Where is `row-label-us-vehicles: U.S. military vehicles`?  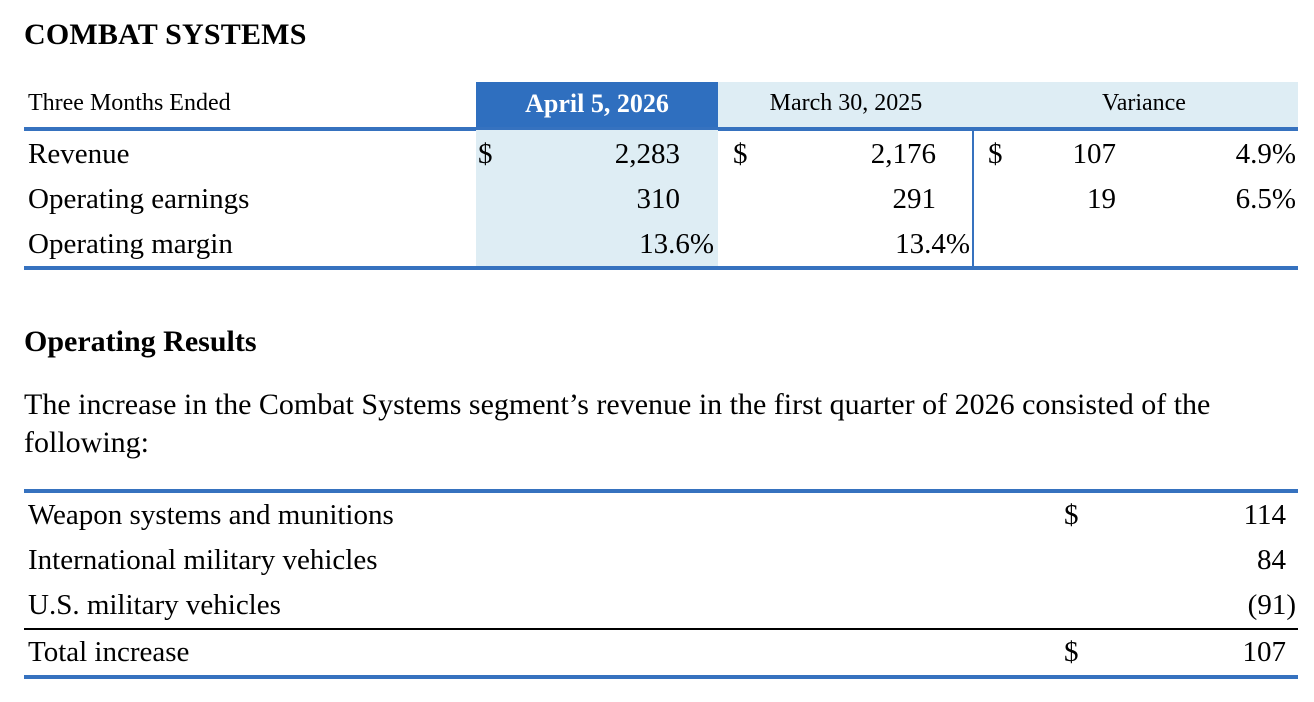
row-label-us-vehicles: U.S. military vehicles is located at coordinates (154, 605).